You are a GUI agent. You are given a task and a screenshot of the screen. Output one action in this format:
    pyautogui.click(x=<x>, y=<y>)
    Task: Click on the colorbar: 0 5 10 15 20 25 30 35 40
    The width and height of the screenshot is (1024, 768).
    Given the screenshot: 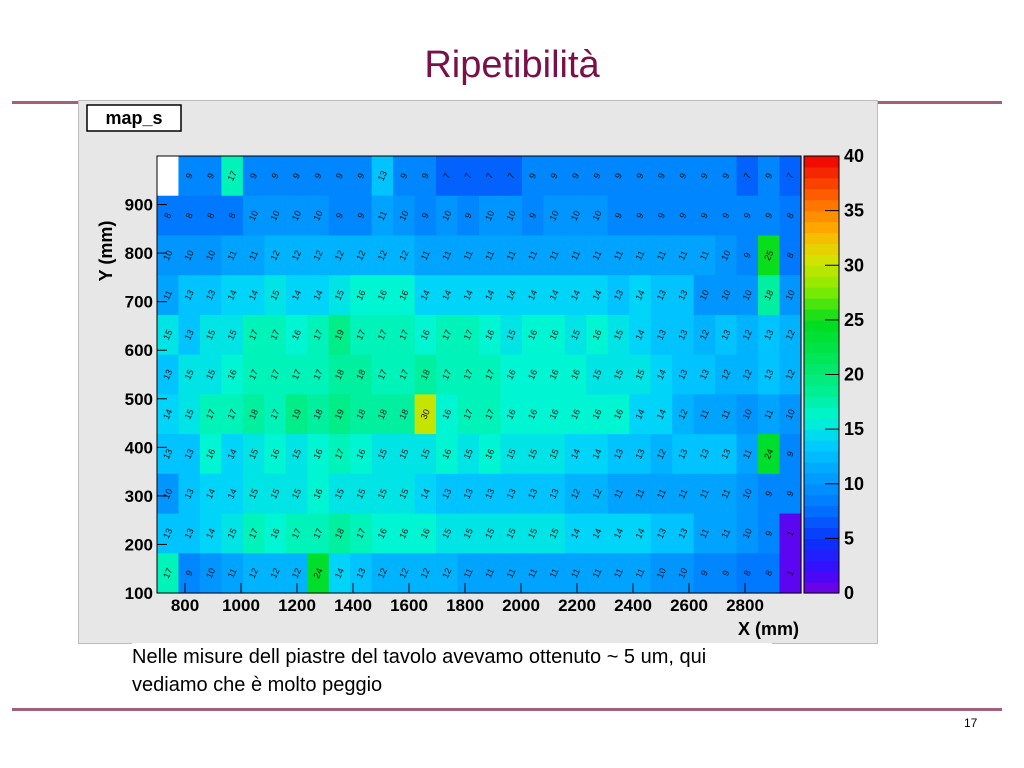 What is the action you would take?
    pyautogui.click(x=833, y=374)
    